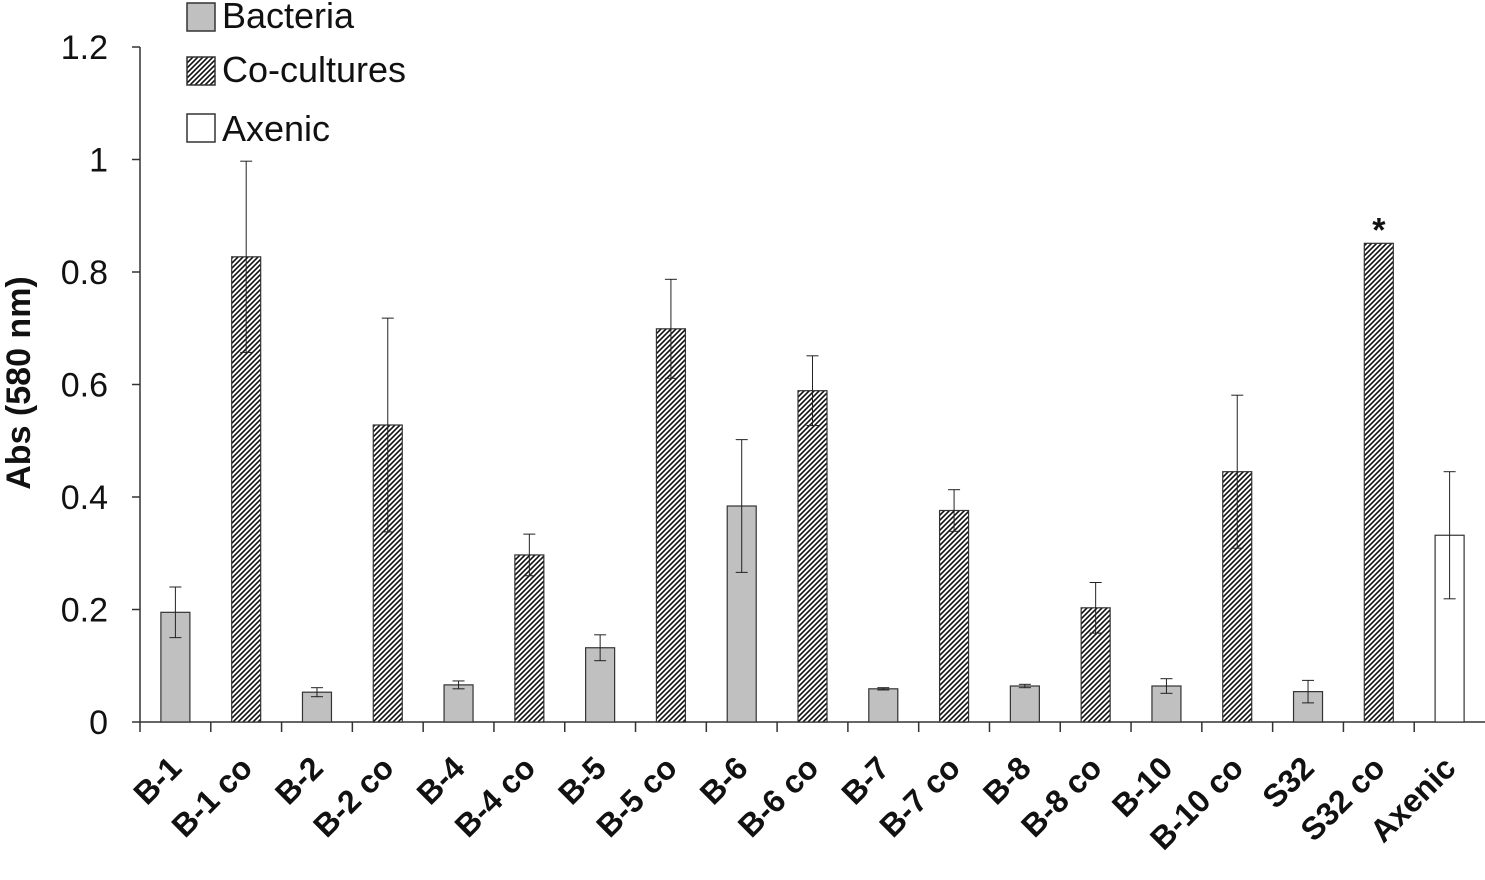 The width and height of the screenshot is (1485, 880). Describe the element at coordinates (1007, 780) in the screenshot. I see `x-tick-label: B-8` at that location.